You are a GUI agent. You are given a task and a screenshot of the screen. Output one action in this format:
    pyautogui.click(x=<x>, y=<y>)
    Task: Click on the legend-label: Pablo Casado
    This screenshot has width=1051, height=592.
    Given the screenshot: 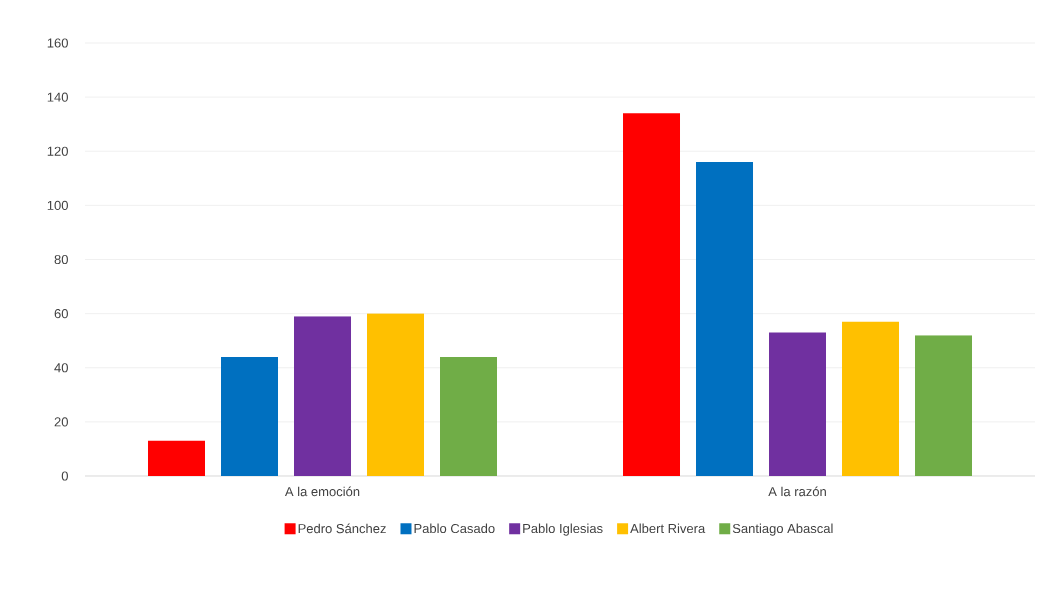 What is the action you would take?
    pyautogui.click(x=454, y=528)
    